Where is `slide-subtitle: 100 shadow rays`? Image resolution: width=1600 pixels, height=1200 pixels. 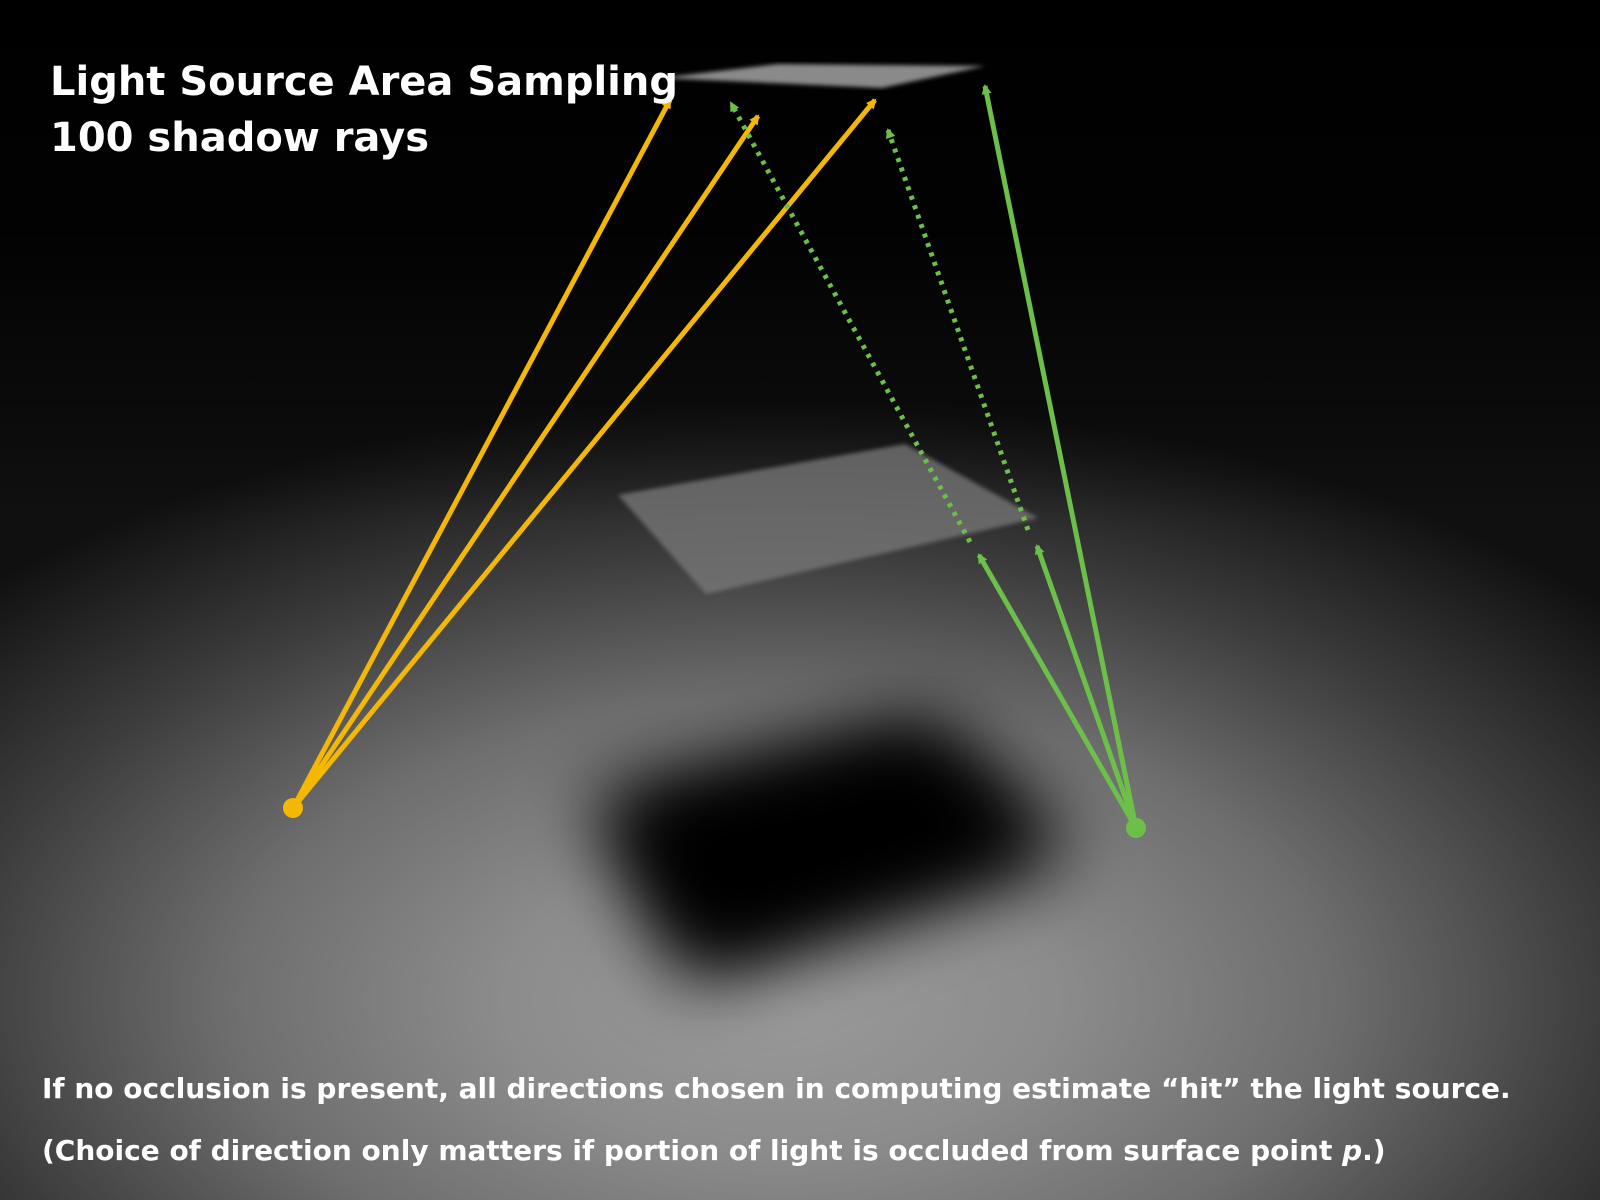 slide-subtitle: 100 shadow rays is located at coordinates (240, 138).